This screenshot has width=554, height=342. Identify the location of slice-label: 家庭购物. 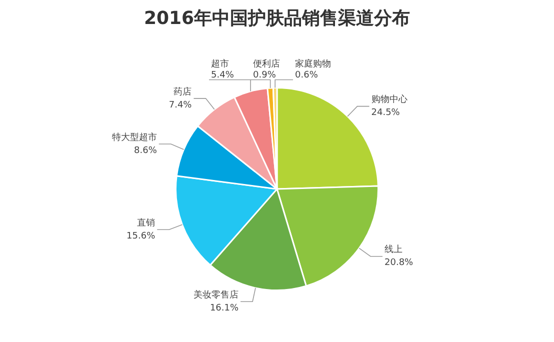
(313, 64).